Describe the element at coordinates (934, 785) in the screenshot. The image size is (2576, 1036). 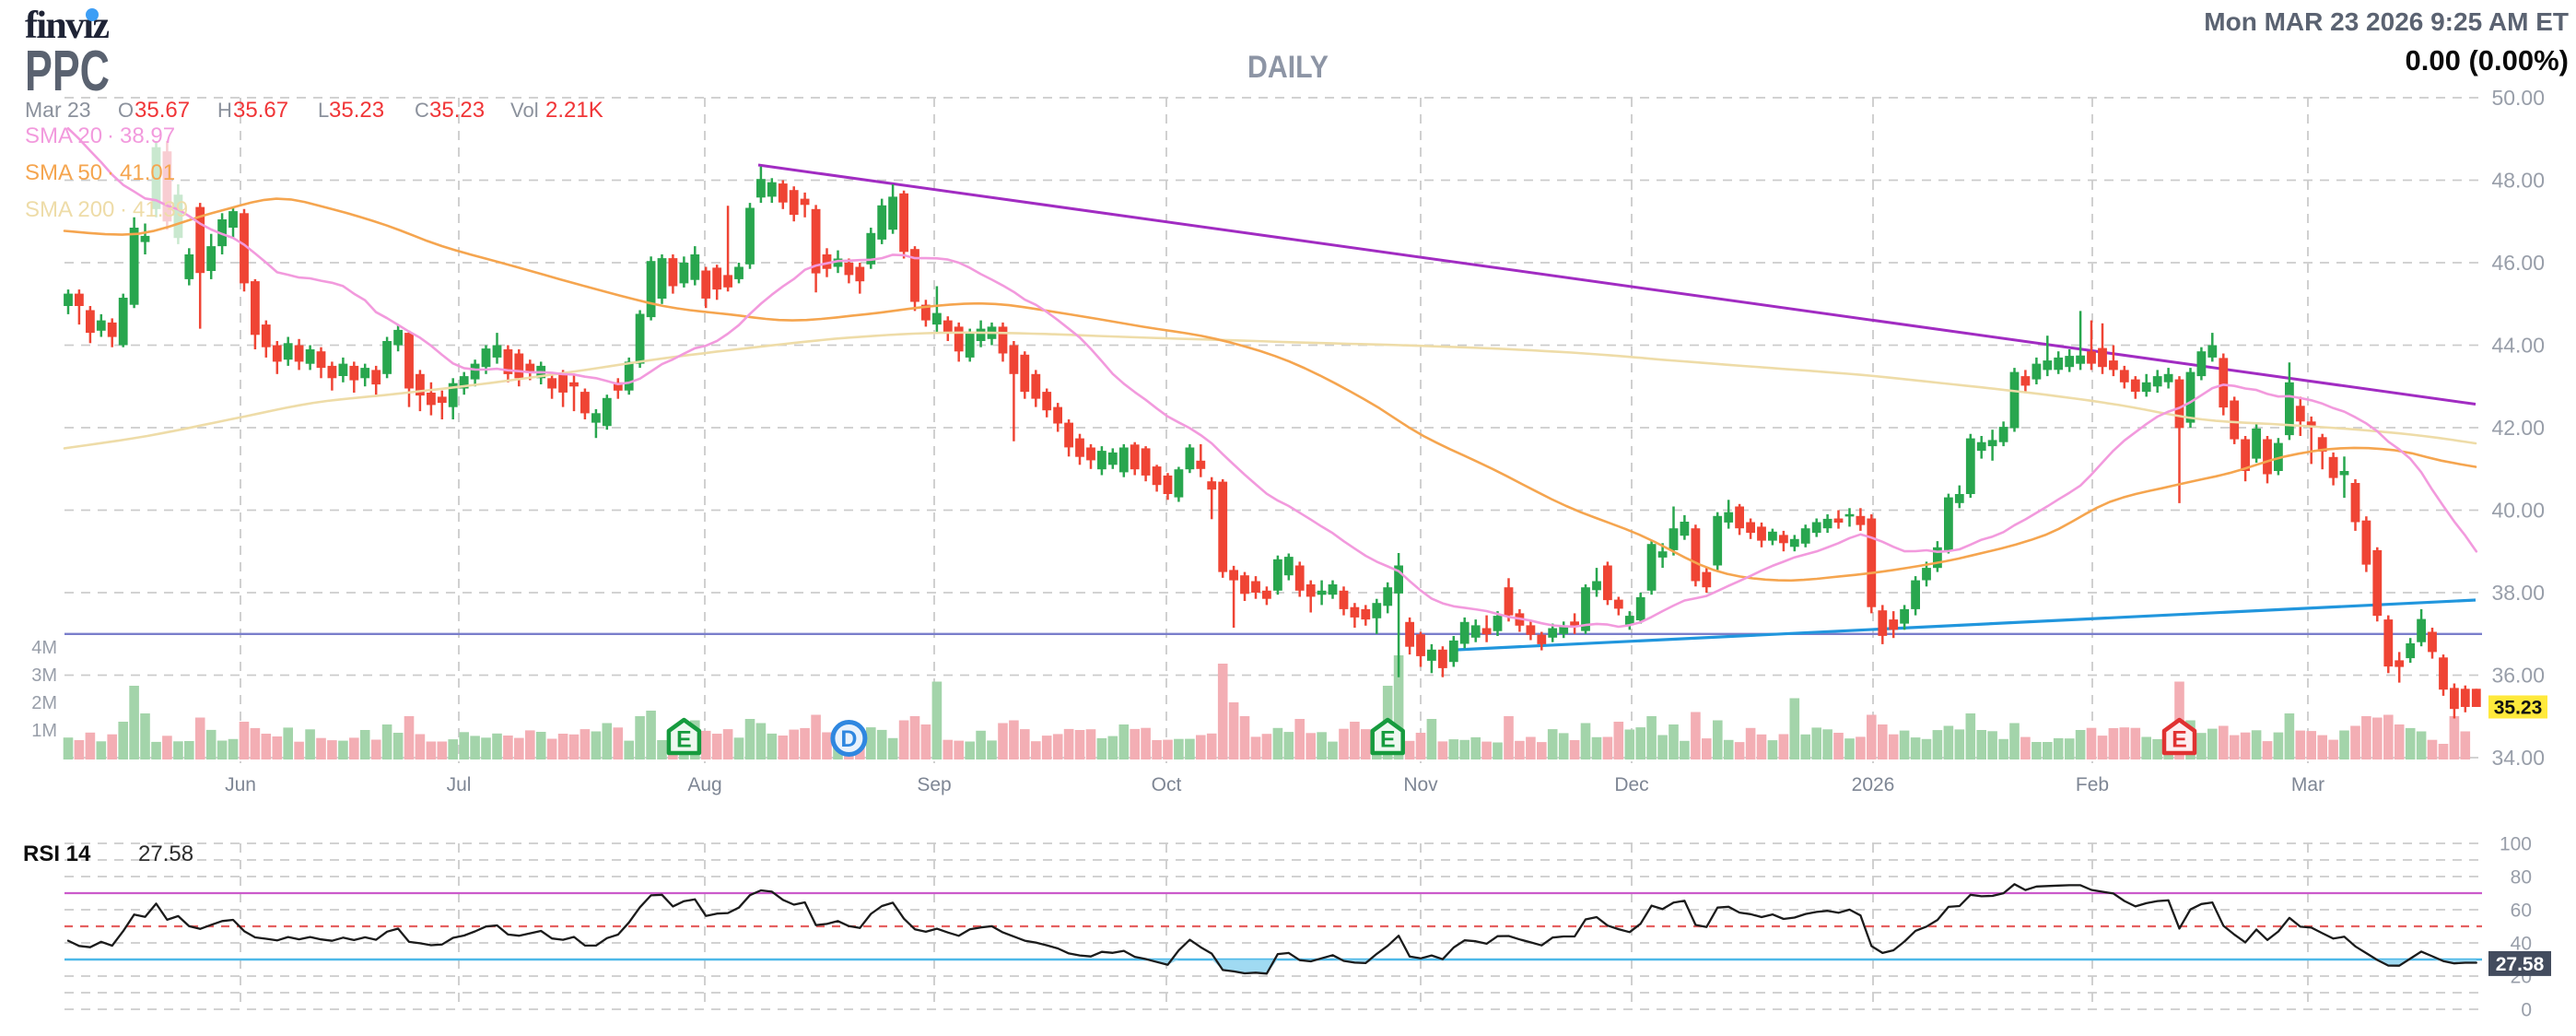
I see `svg-text: Sep` at that location.